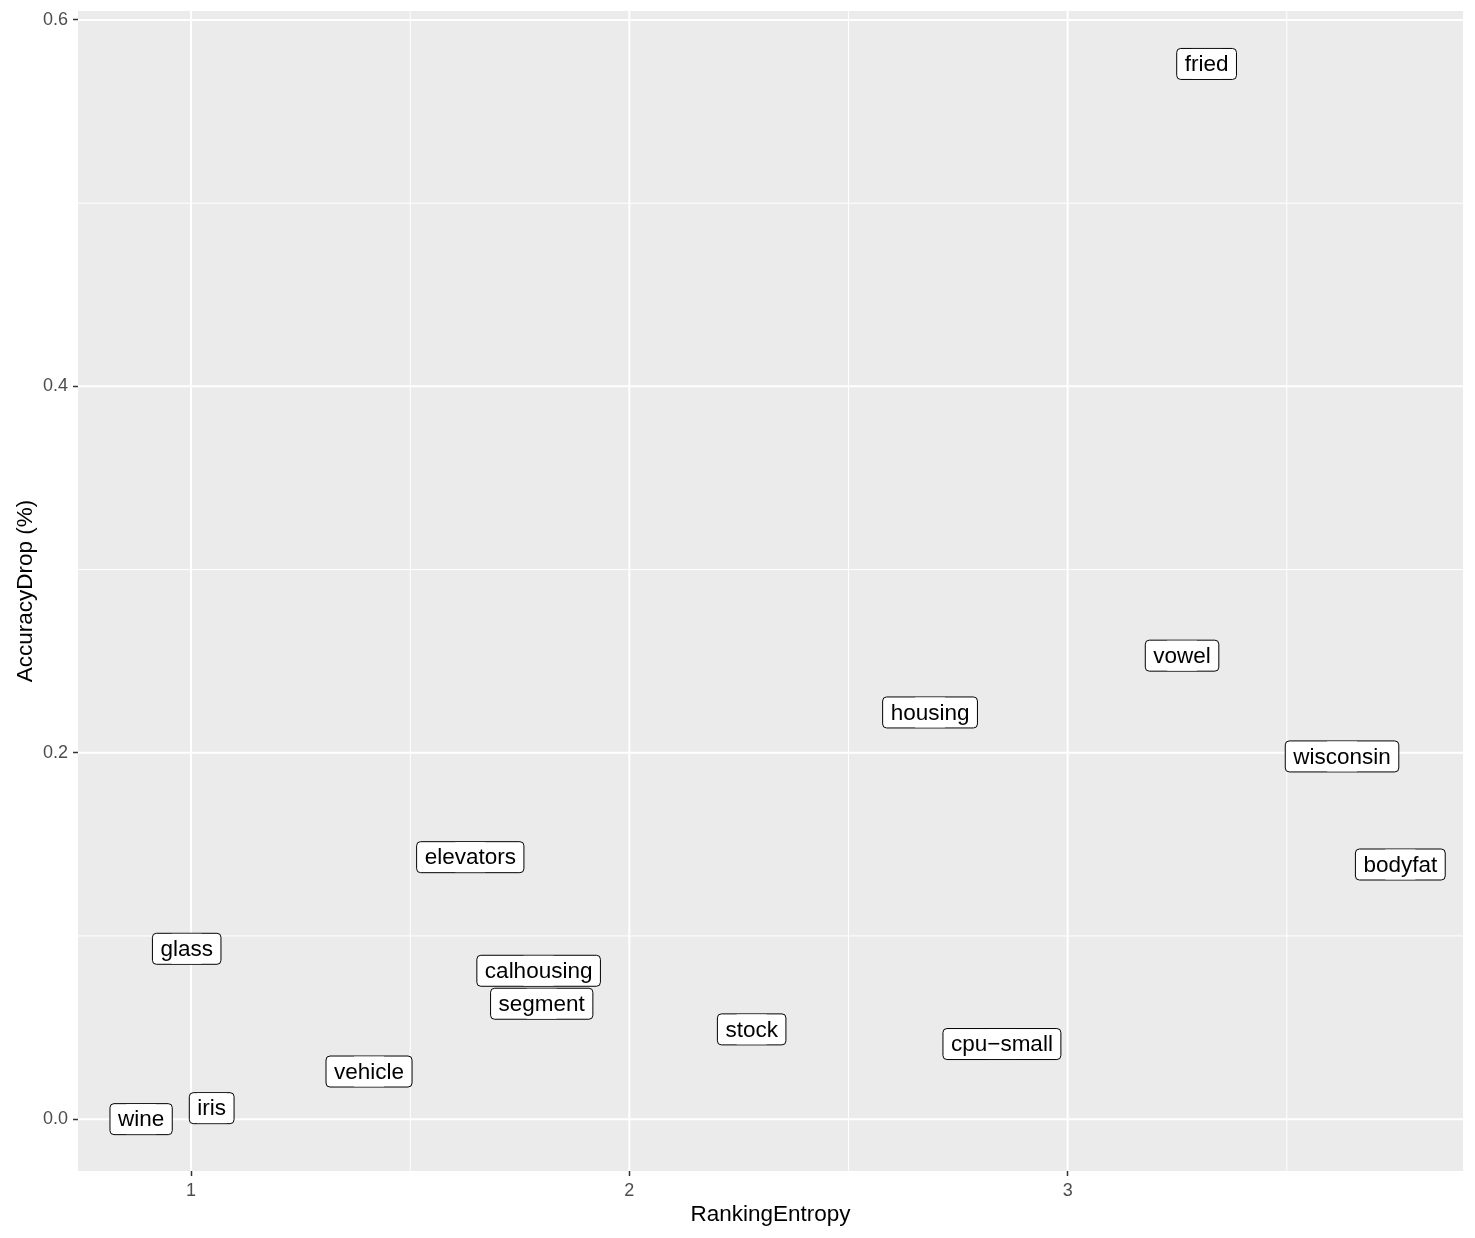 Image resolution: width=1475 pixels, height=1238 pixels. What do you see at coordinates (470, 857) in the screenshot?
I see `data-label: elevators` at bounding box center [470, 857].